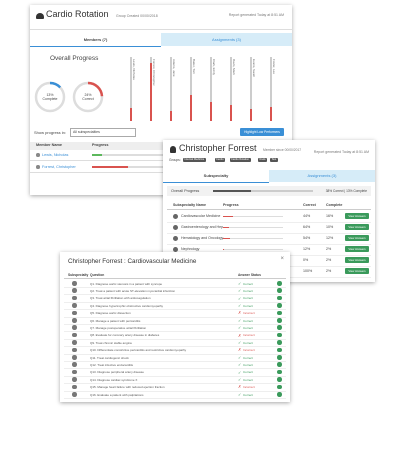 This screenshot has height=450, width=400. Describe the element at coordinates (111, 342) in the screenshot. I see `question: Q9. Treat chronic stable angina` at that location.